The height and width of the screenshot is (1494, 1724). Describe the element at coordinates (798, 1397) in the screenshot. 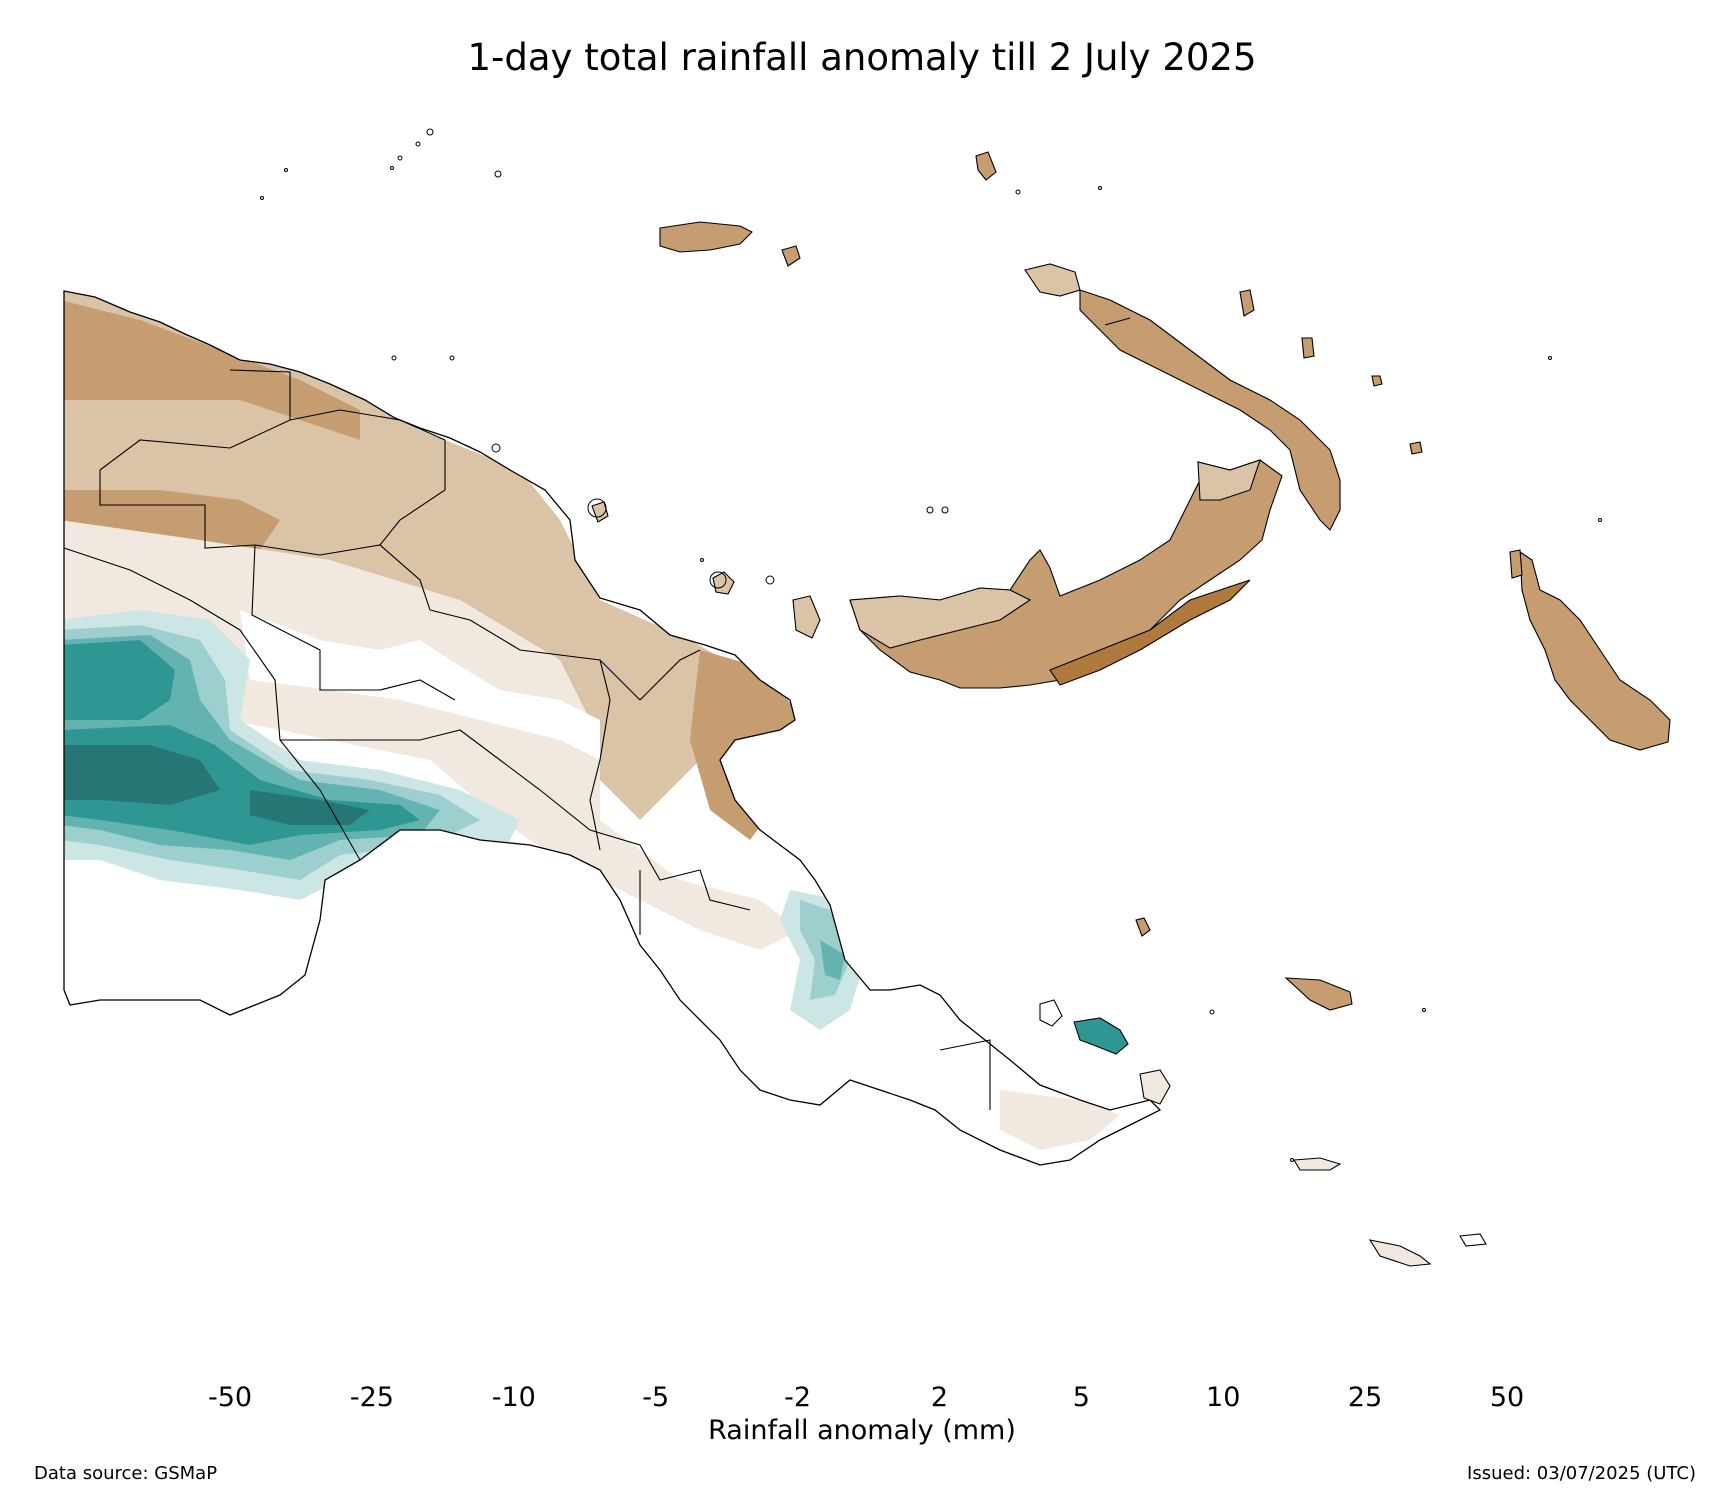

I see `colorbar-tick-label: -2` at that location.